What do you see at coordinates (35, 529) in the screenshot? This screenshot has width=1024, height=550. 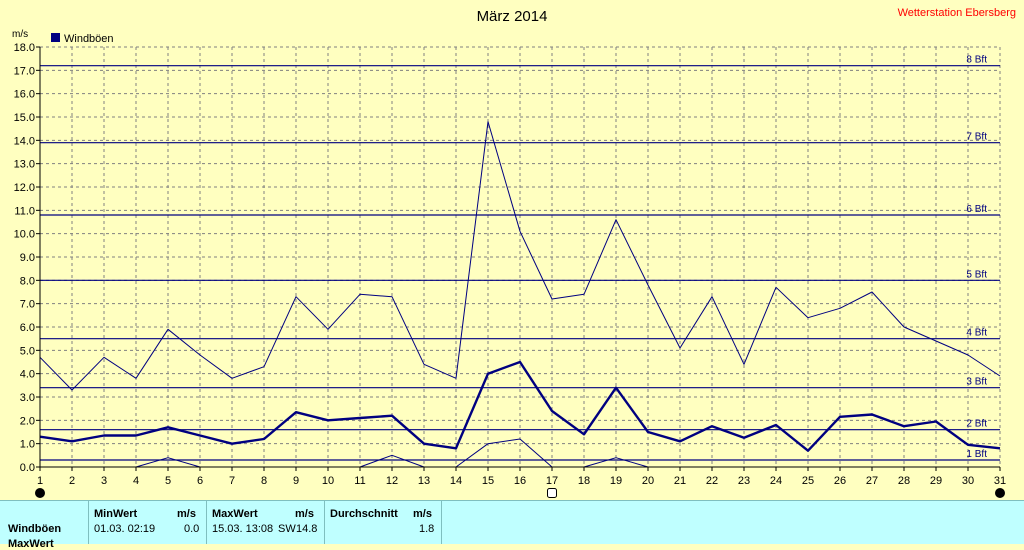 I see `row-label-windboen: Windböen` at bounding box center [35, 529].